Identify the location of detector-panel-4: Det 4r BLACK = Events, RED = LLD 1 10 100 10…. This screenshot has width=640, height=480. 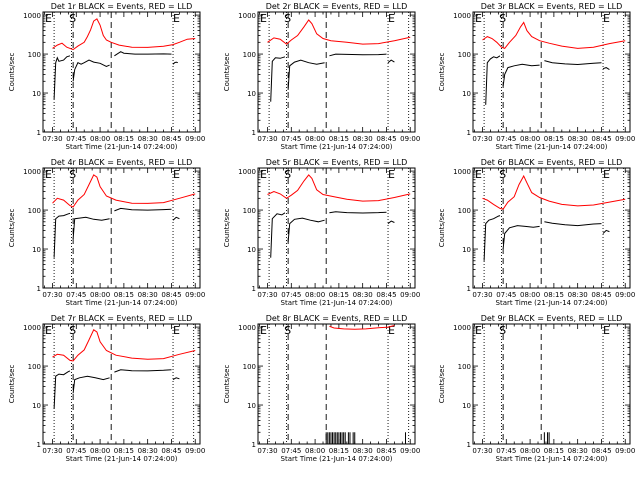
(106, 232).